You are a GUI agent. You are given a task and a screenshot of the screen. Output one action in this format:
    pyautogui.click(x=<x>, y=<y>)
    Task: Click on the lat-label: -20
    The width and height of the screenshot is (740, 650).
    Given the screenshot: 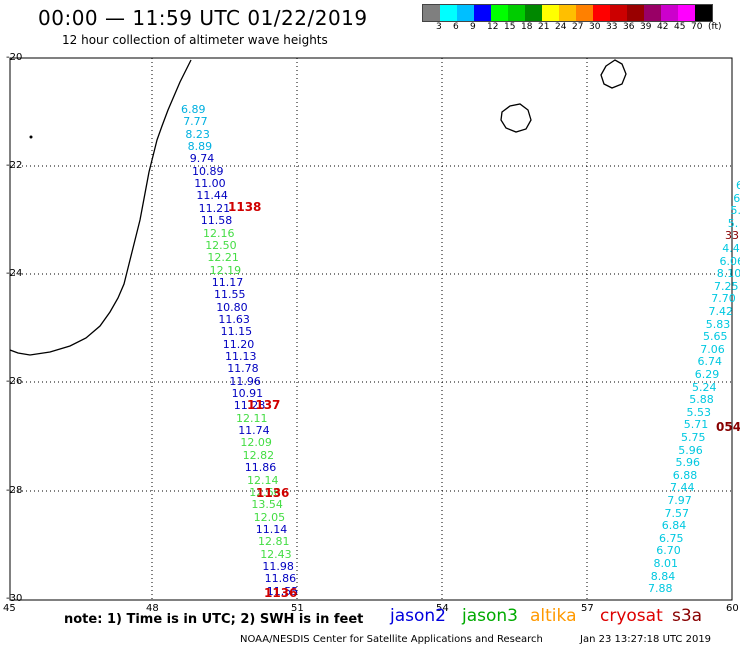 What is the action you would take?
    pyautogui.click(x=14, y=57)
    